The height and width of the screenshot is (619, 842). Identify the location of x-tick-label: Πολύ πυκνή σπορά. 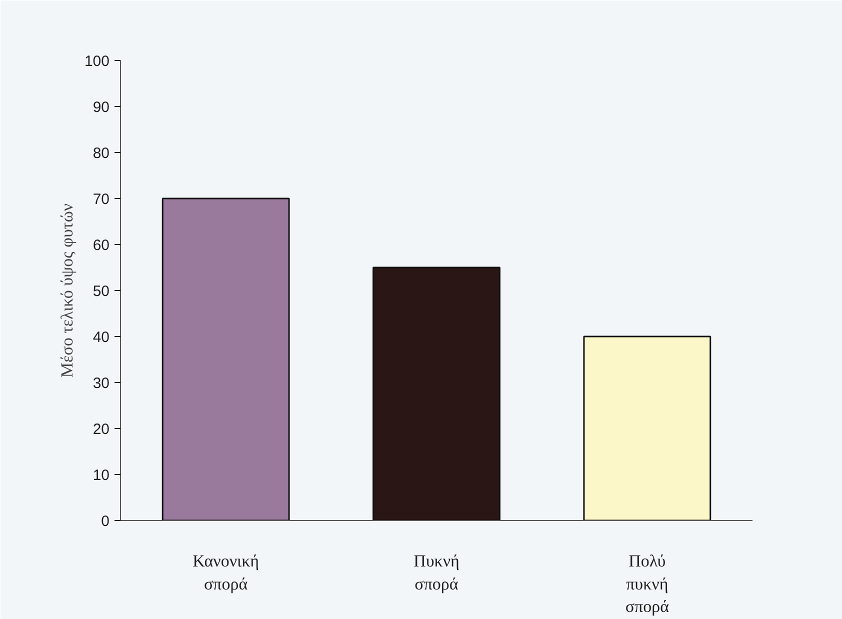
(647, 584).